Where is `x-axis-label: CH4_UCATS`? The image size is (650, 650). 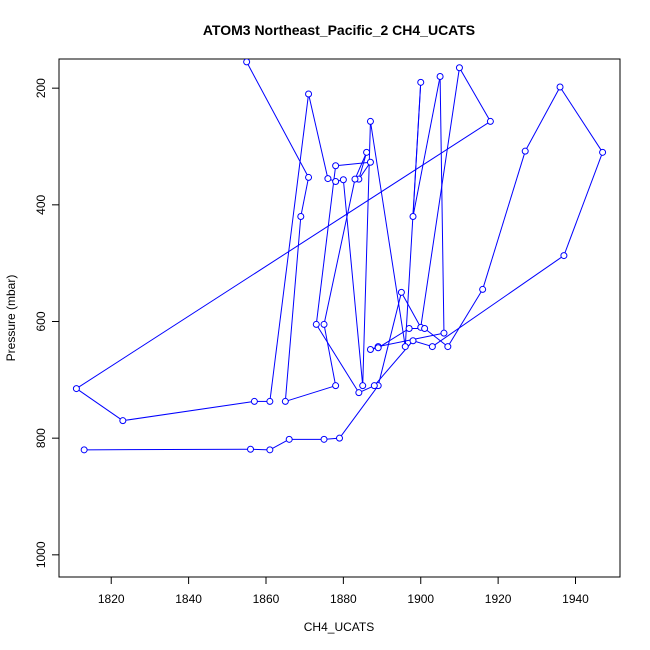 x-axis-label: CH4_UCATS is located at coordinates (339, 627).